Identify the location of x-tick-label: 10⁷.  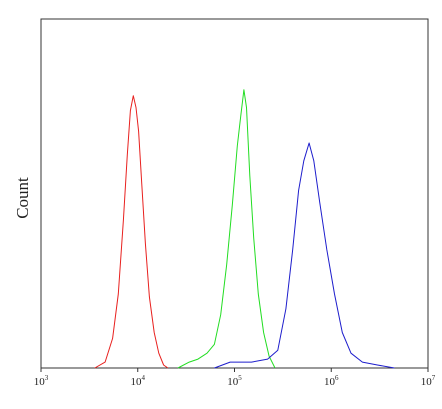
(428, 381).